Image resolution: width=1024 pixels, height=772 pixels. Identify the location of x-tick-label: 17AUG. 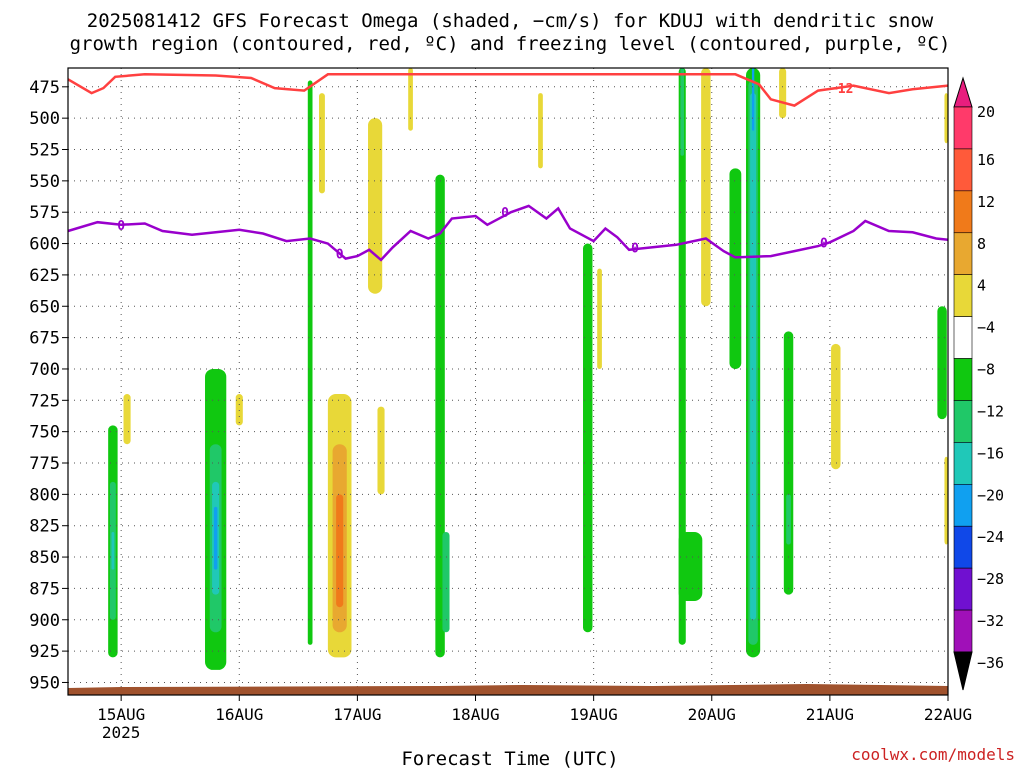
(357, 714).